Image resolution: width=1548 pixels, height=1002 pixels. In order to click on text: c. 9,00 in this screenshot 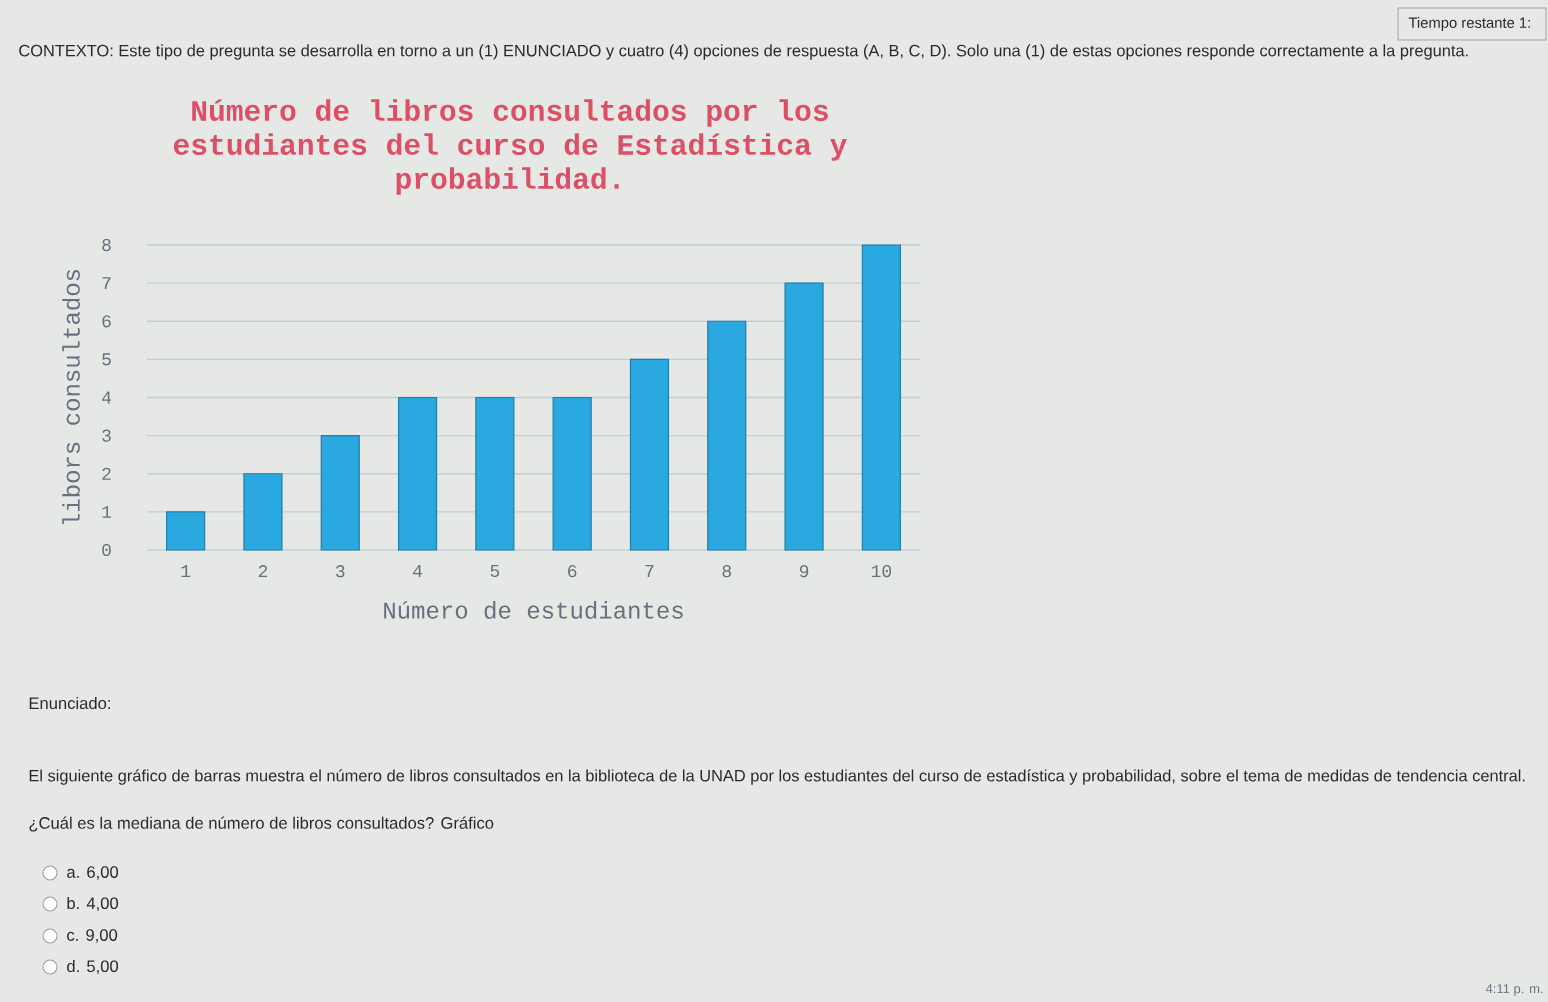, I will do `click(92, 936)`.